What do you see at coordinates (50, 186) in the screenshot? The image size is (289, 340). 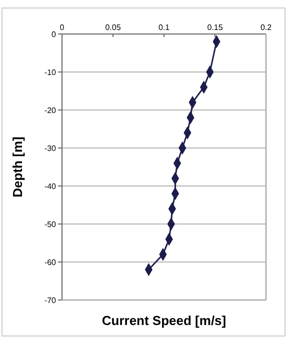 I see `y-tick-label: -40` at bounding box center [50, 186].